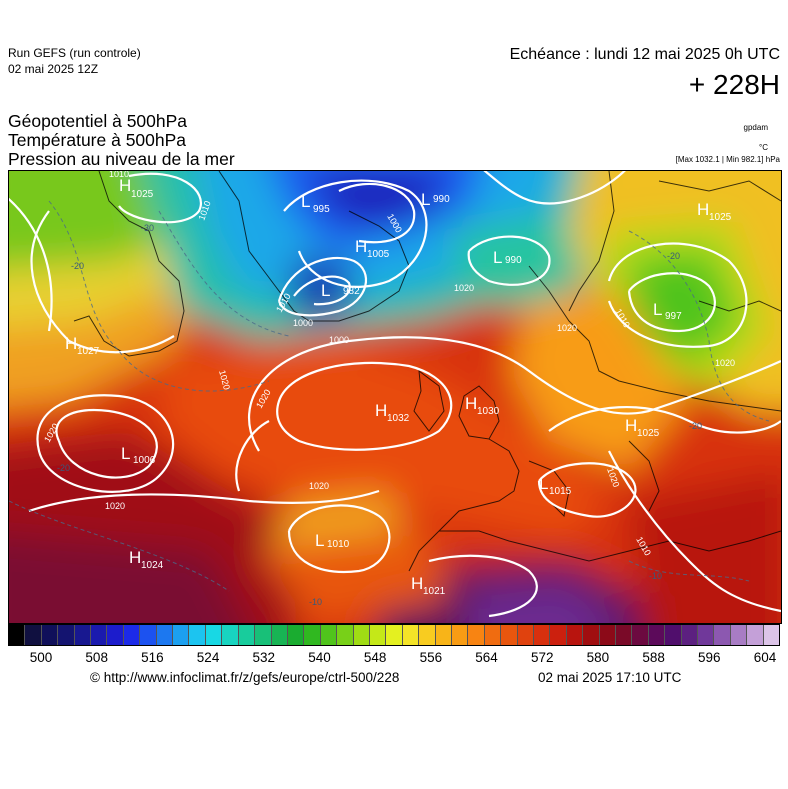 The width and height of the screenshot is (788, 789). What do you see at coordinates (96, 657) in the screenshot?
I see `colorbar-tick-label: 508` at bounding box center [96, 657].